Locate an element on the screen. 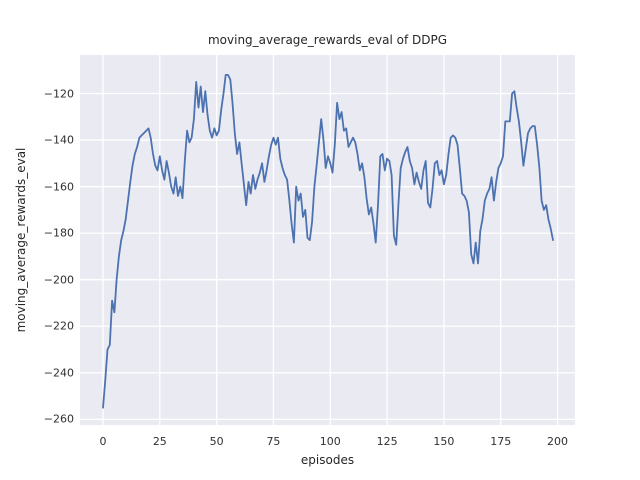 This screenshot has width=640, height=480. x-tick-label: 50 is located at coordinates (216, 441).